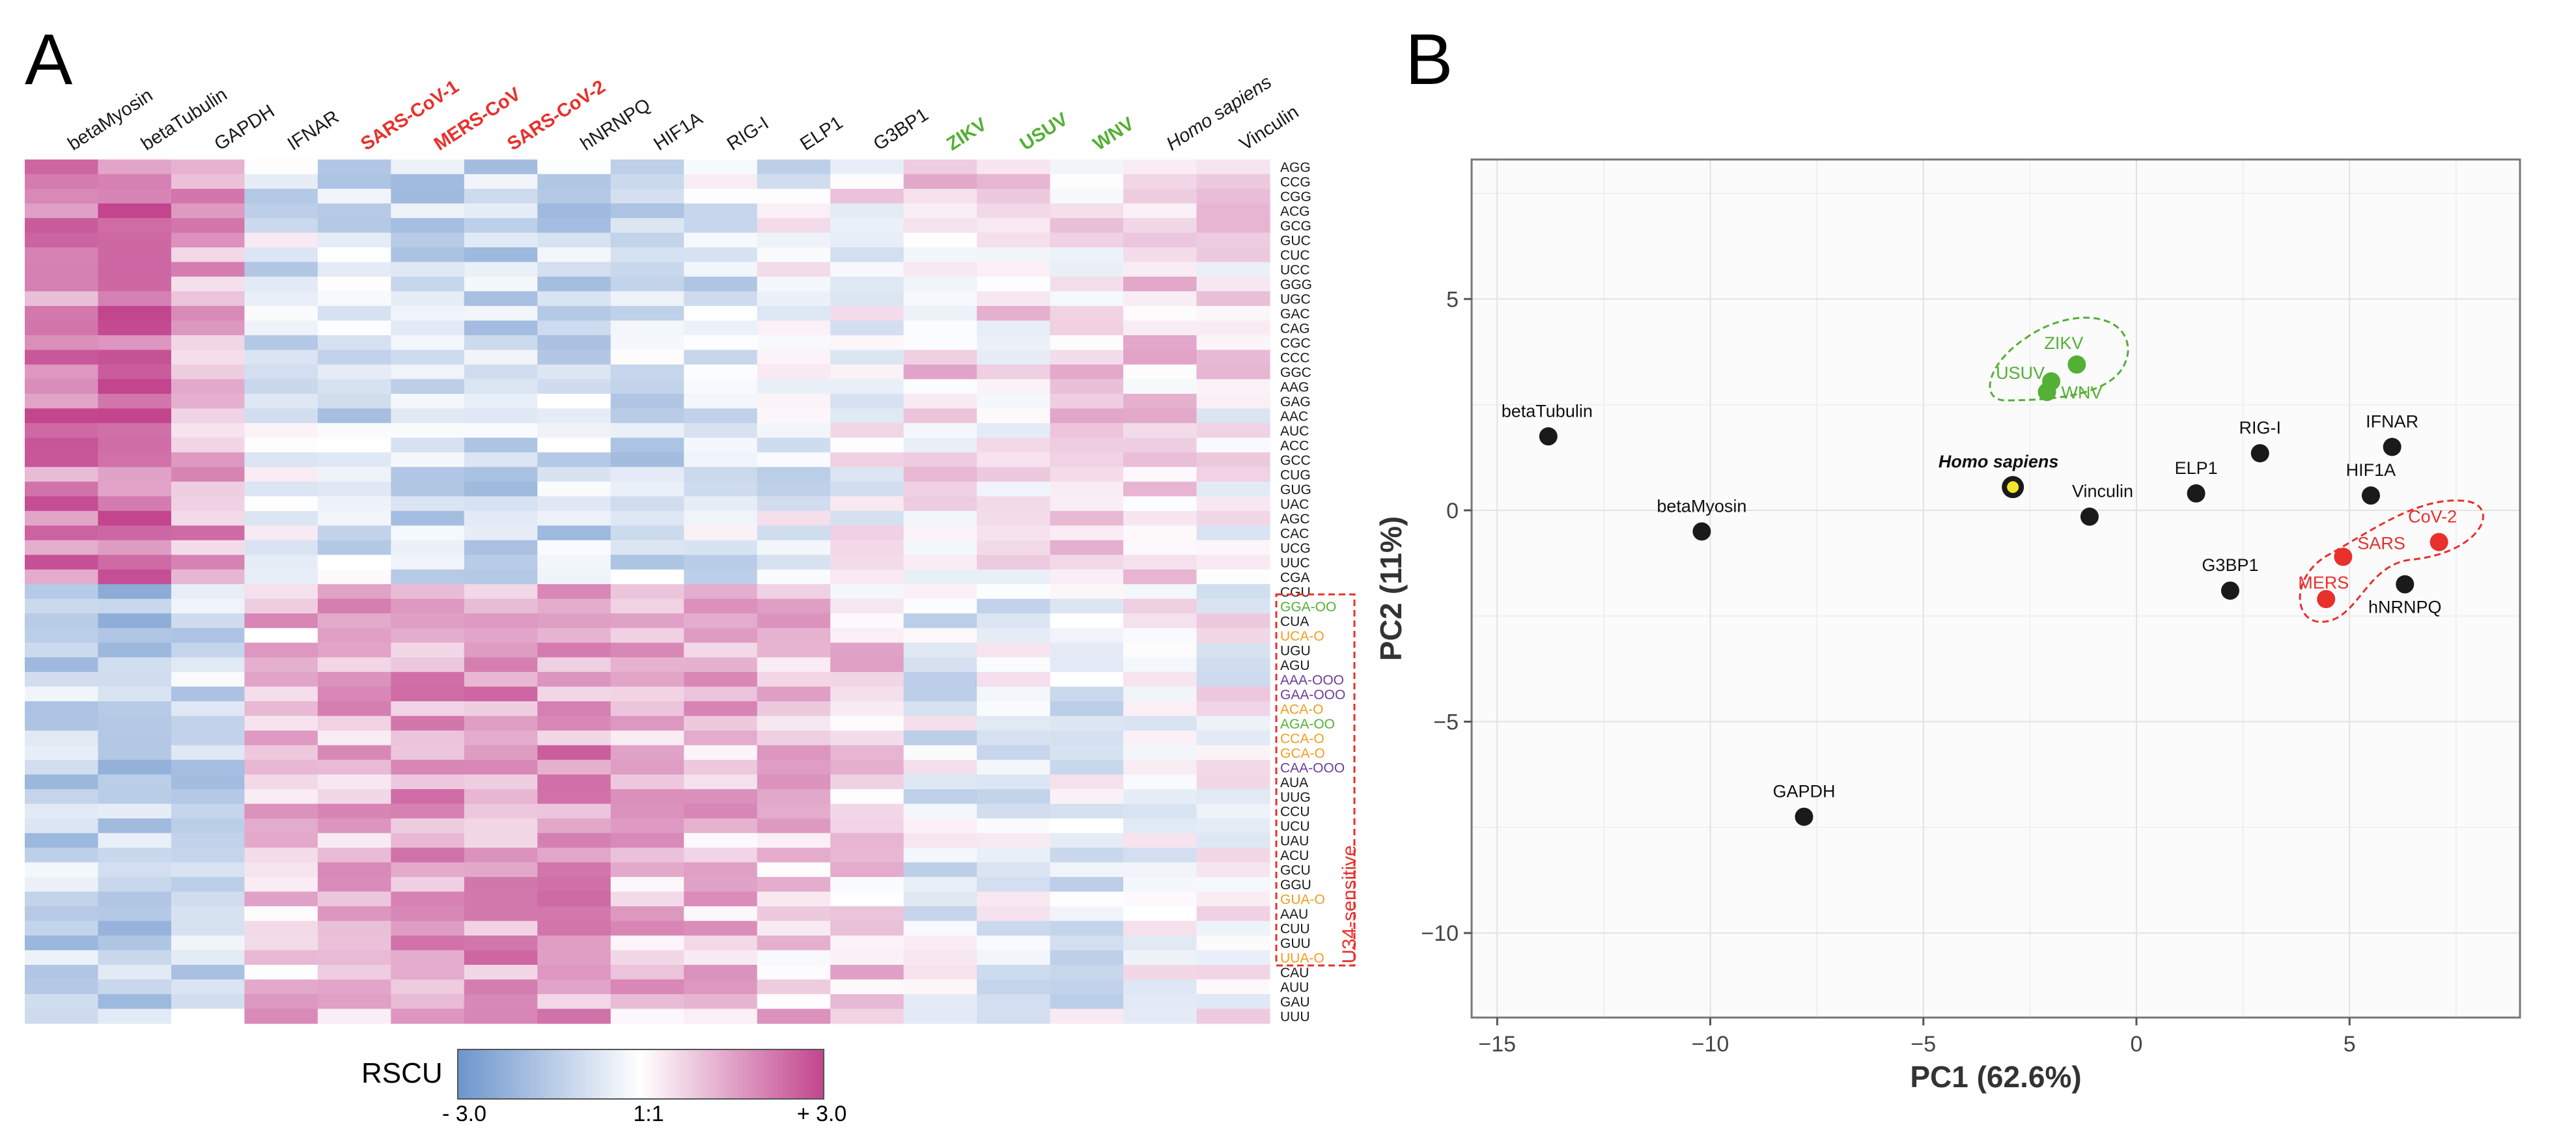  What do you see at coordinates (1548, 411) in the screenshot?
I see `pca-point-label: betaTubulin` at bounding box center [1548, 411].